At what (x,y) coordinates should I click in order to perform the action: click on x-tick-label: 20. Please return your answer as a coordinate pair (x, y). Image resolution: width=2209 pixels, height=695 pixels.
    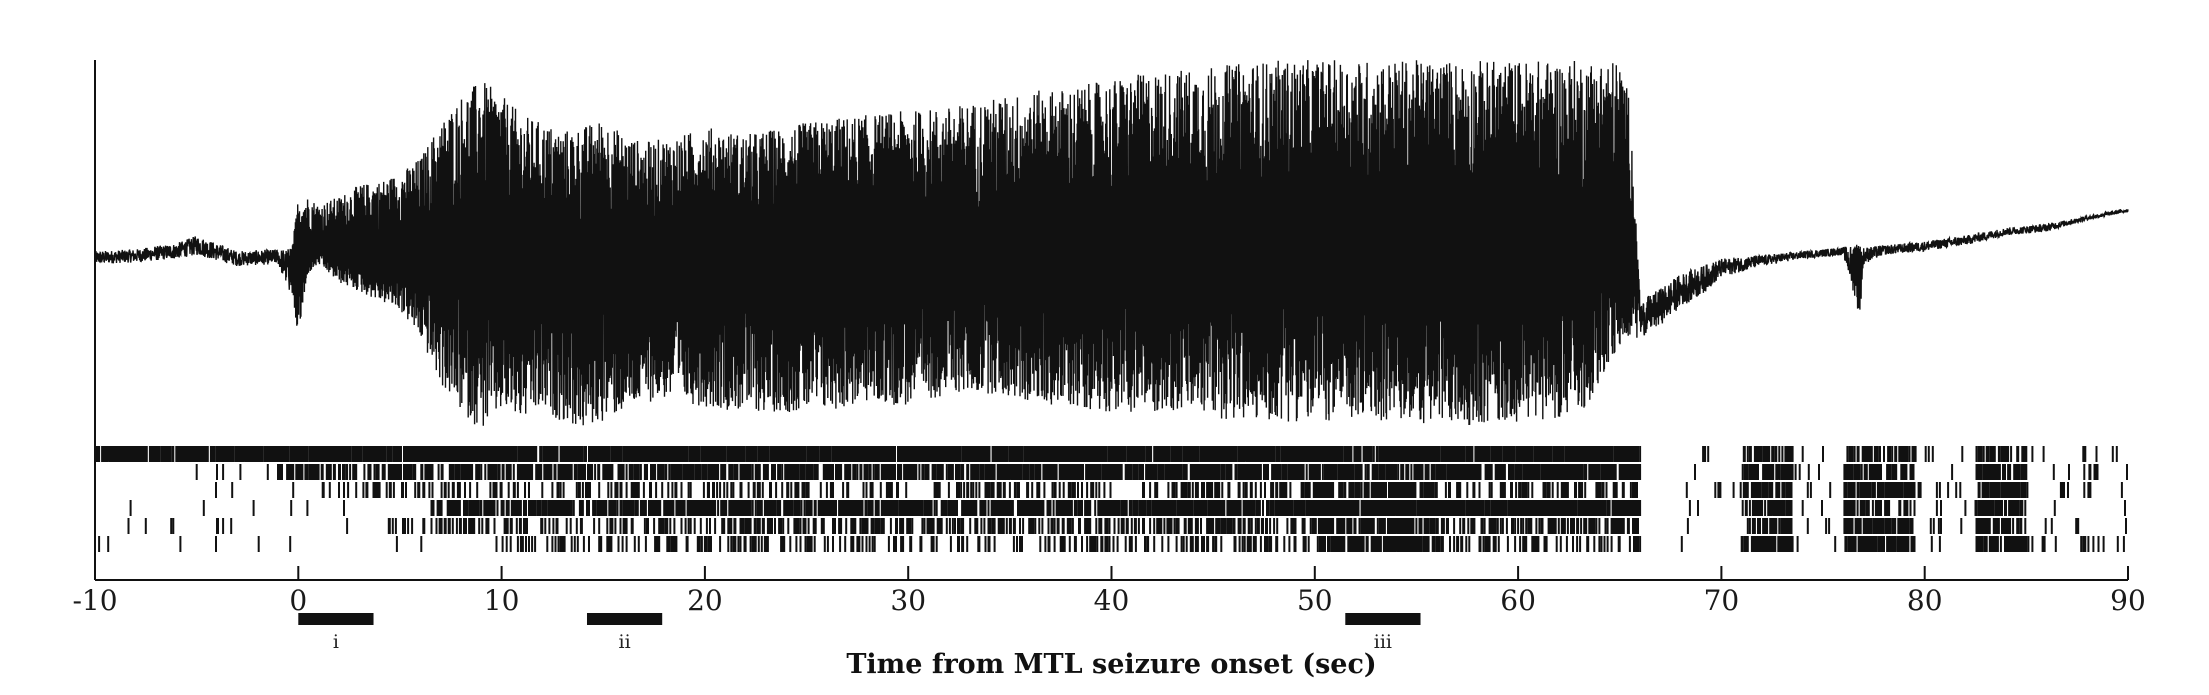
    Looking at the image, I should click on (705, 600).